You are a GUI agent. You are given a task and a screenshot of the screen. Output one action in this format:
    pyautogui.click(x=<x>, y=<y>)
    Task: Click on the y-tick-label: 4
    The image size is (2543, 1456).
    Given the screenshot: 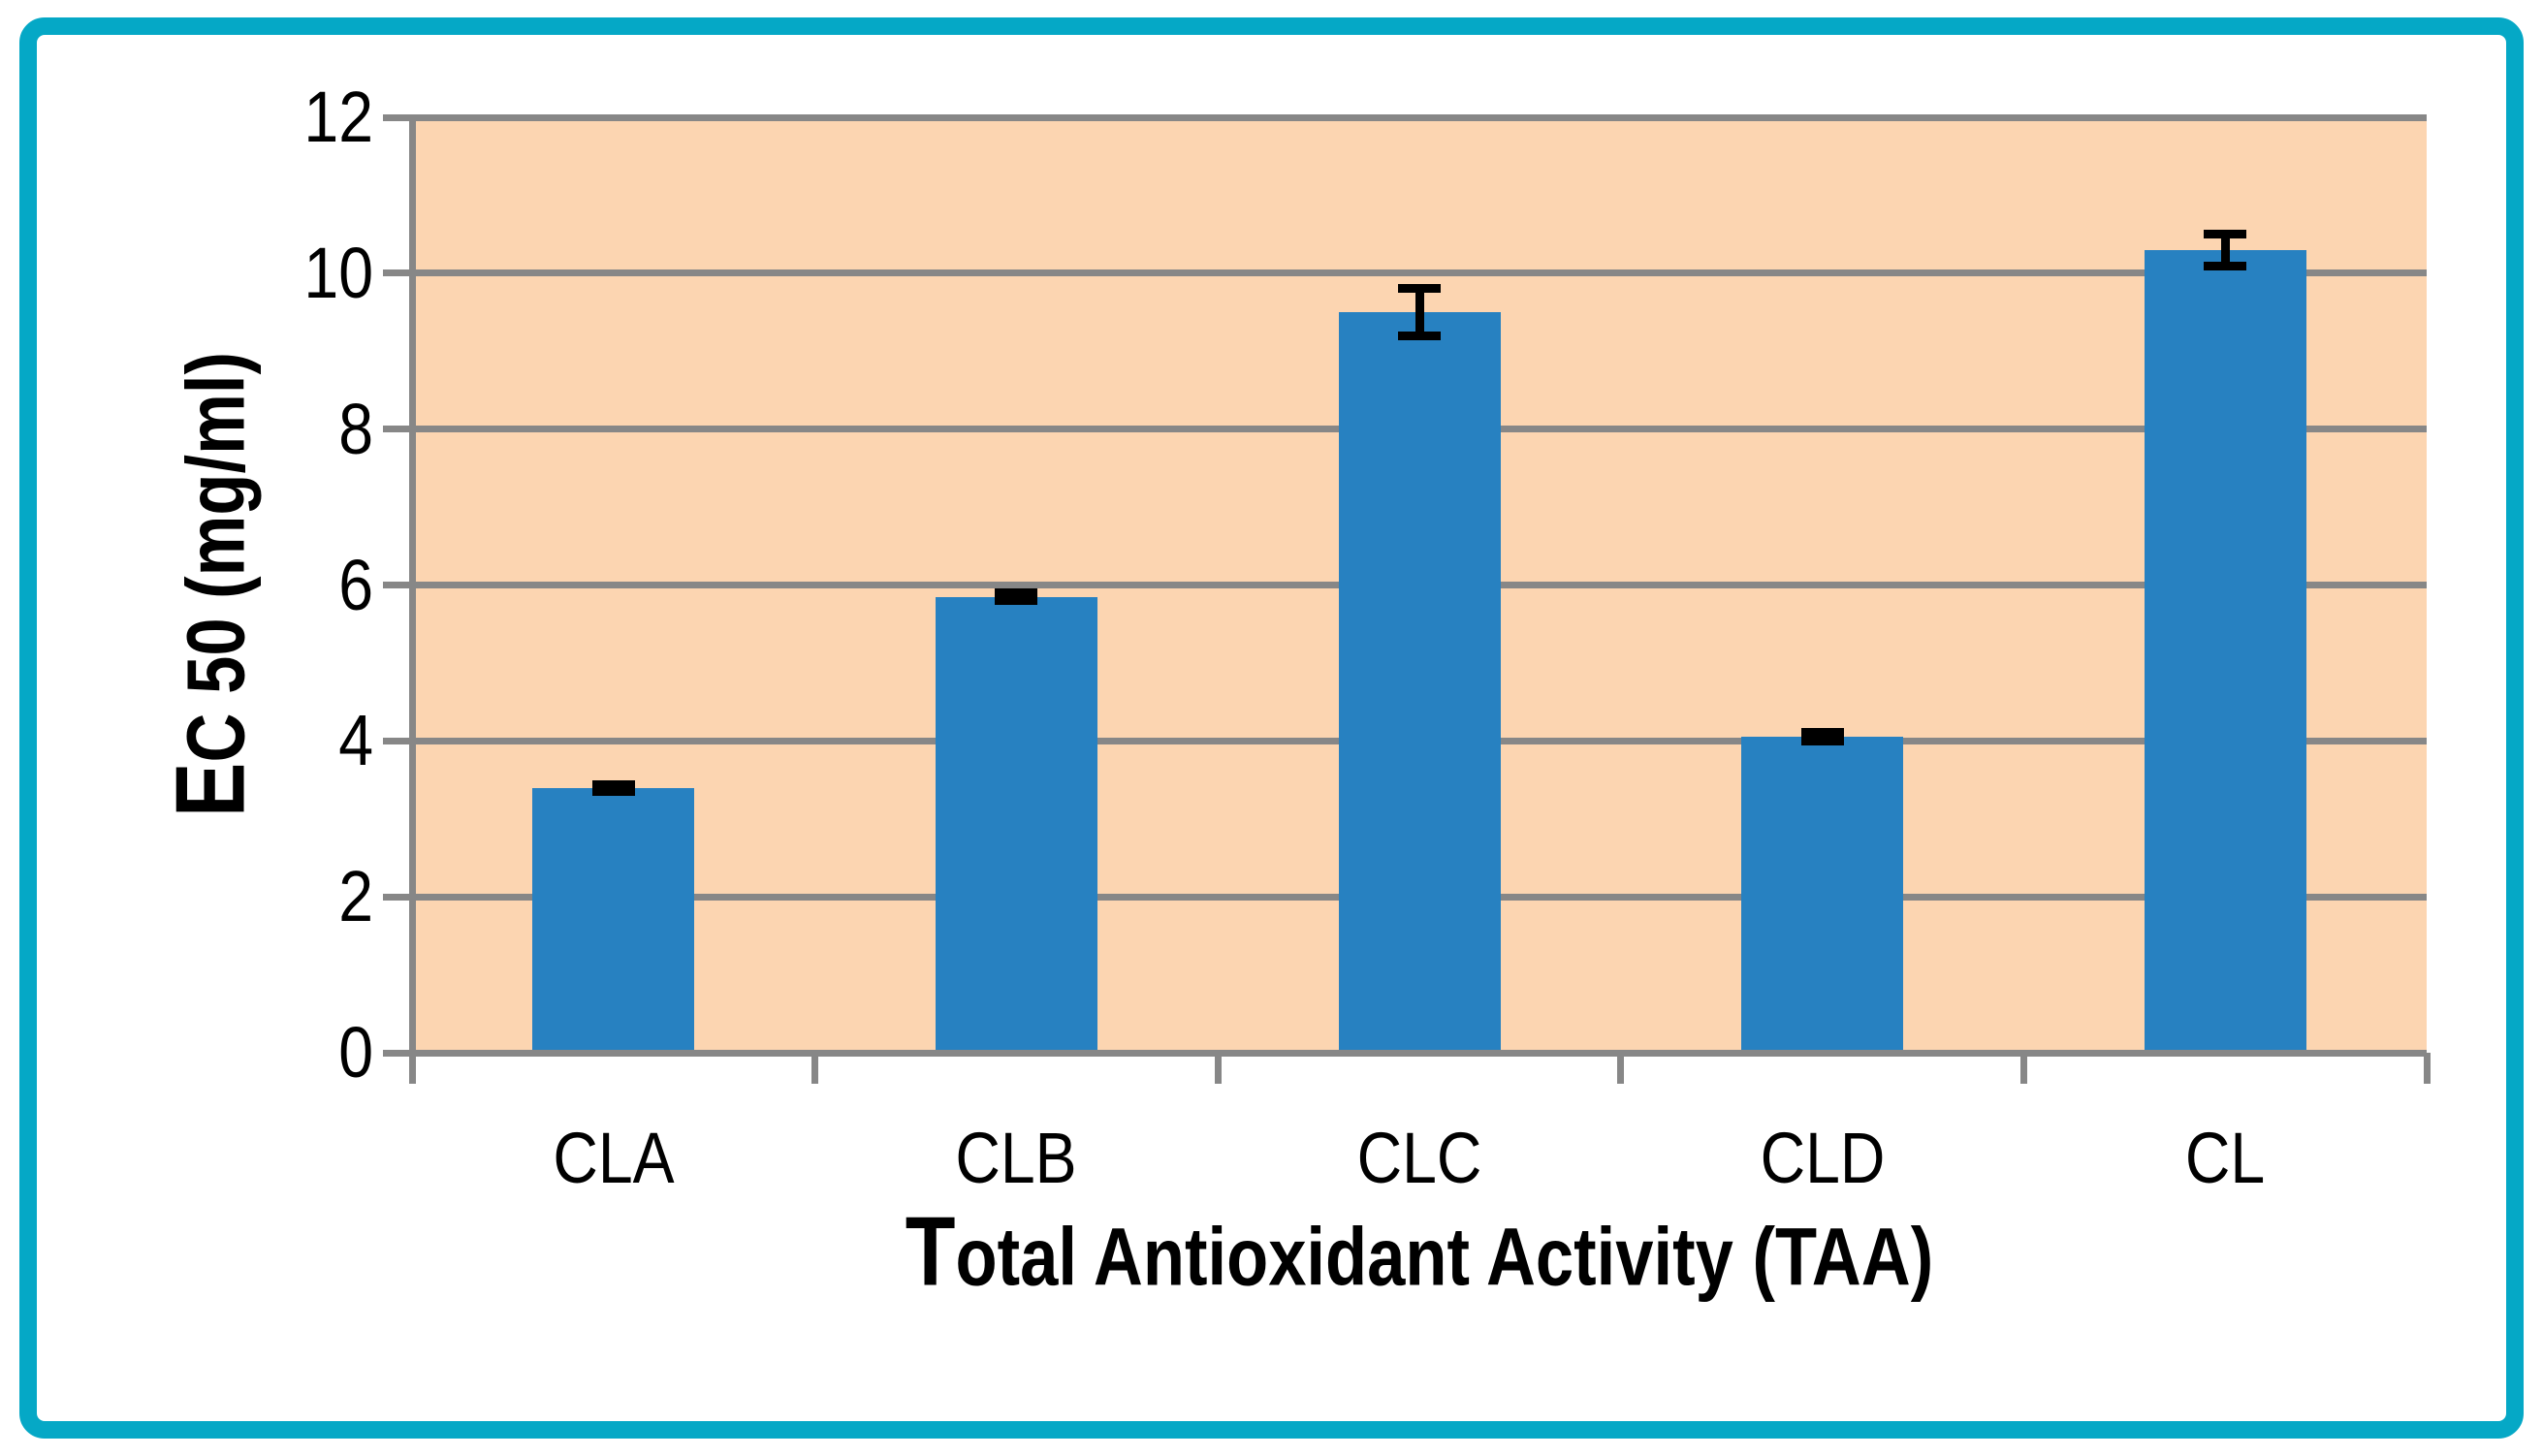 What is the action you would take?
    pyautogui.click(x=355, y=740)
    